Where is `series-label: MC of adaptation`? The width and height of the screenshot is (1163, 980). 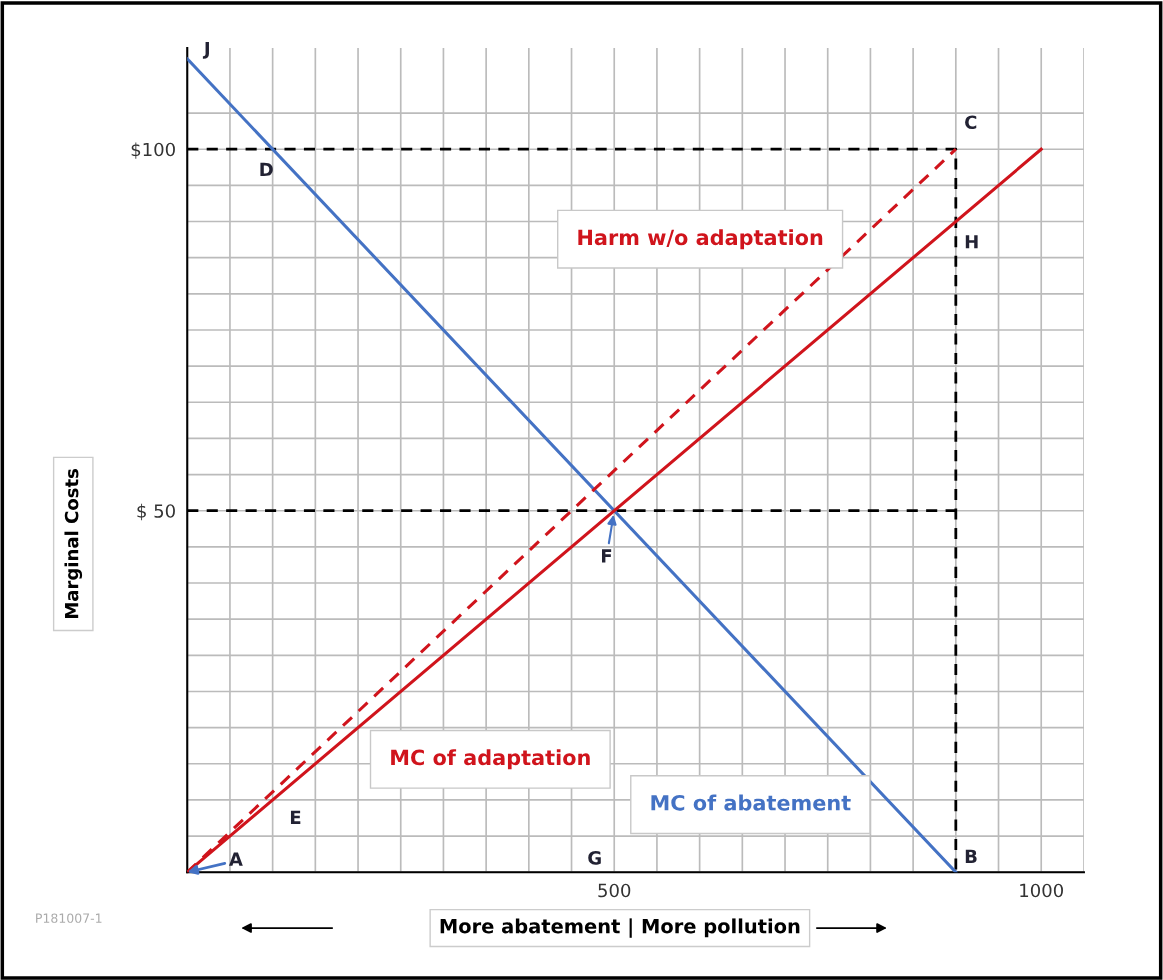 series-label: MC of adaptation is located at coordinates (490, 759).